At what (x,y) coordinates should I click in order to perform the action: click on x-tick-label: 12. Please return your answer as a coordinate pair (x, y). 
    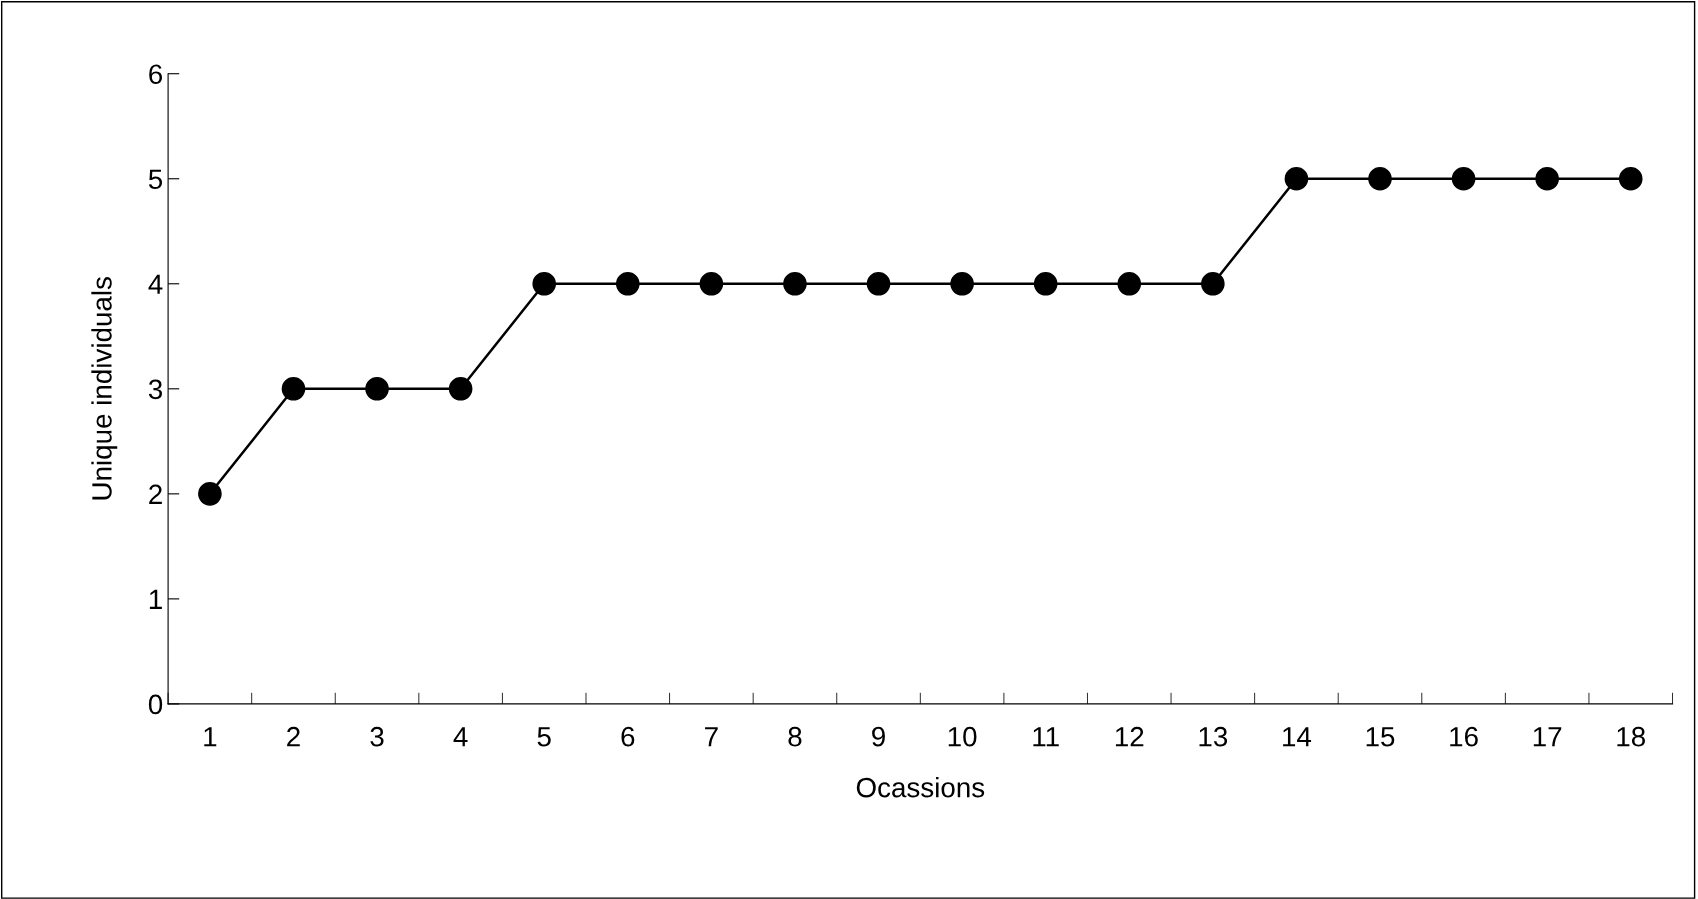
    Looking at the image, I should click on (1129, 736).